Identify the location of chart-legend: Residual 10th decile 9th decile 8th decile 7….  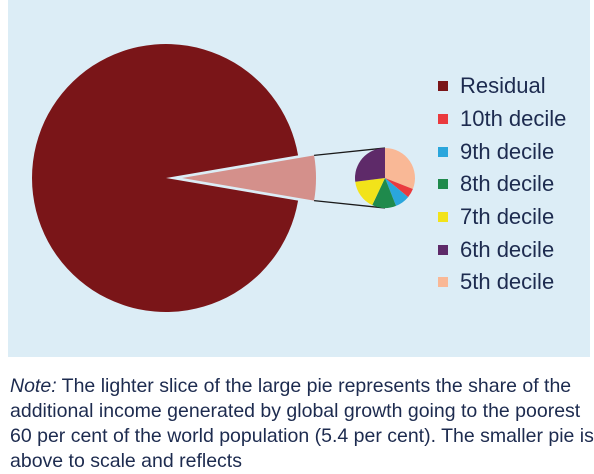
(502, 184).